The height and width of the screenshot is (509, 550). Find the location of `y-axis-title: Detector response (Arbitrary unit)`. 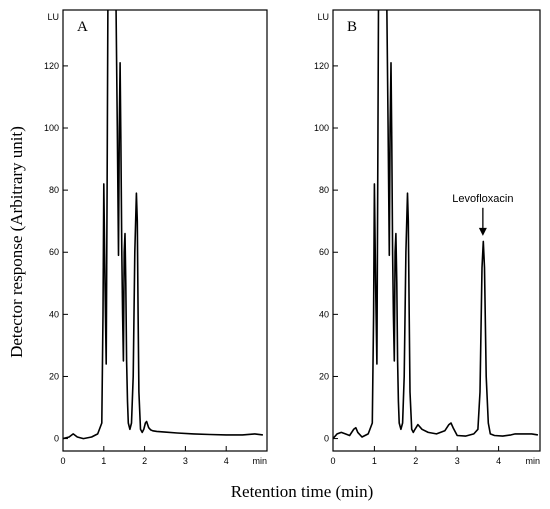

y-axis-title: Detector response (Arbitrary unit) is located at coordinates (16, 242).